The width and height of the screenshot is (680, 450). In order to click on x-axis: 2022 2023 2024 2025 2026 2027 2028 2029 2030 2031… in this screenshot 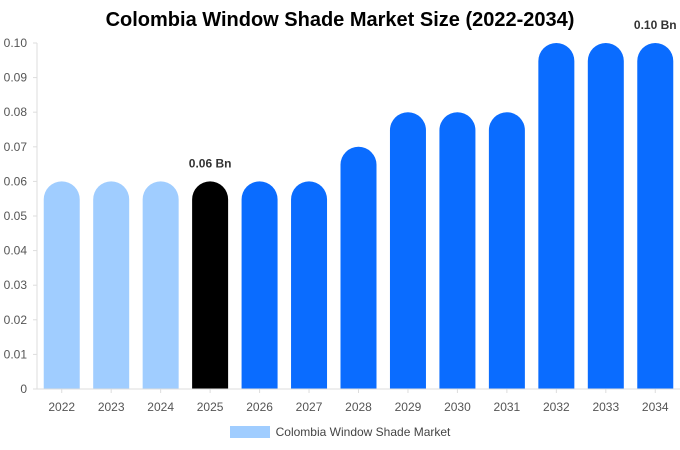, I will do `click(358, 401)`.